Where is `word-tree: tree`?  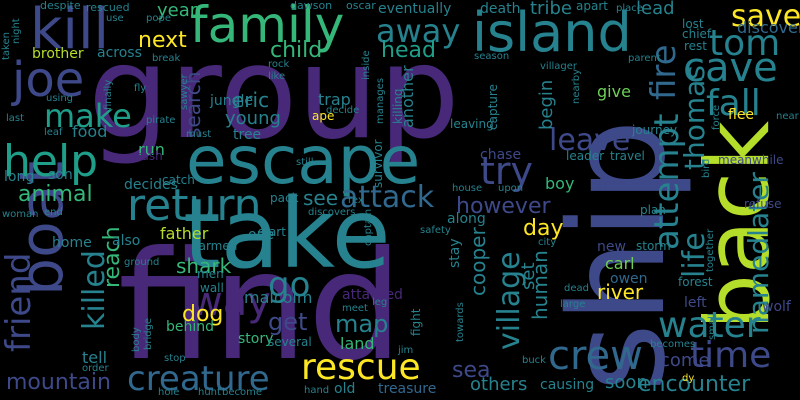 word-tree: tree is located at coordinates (247, 135).